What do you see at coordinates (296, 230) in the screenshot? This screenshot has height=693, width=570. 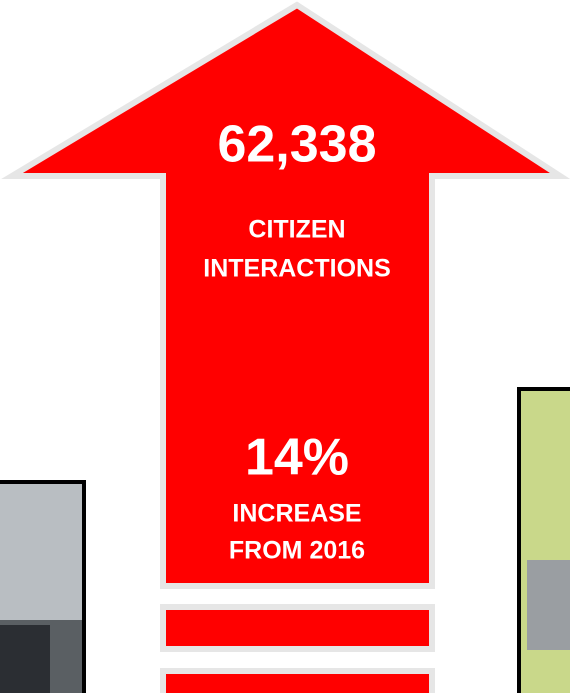 I see `total-label: CITIZEN` at bounding box center [296, 230].